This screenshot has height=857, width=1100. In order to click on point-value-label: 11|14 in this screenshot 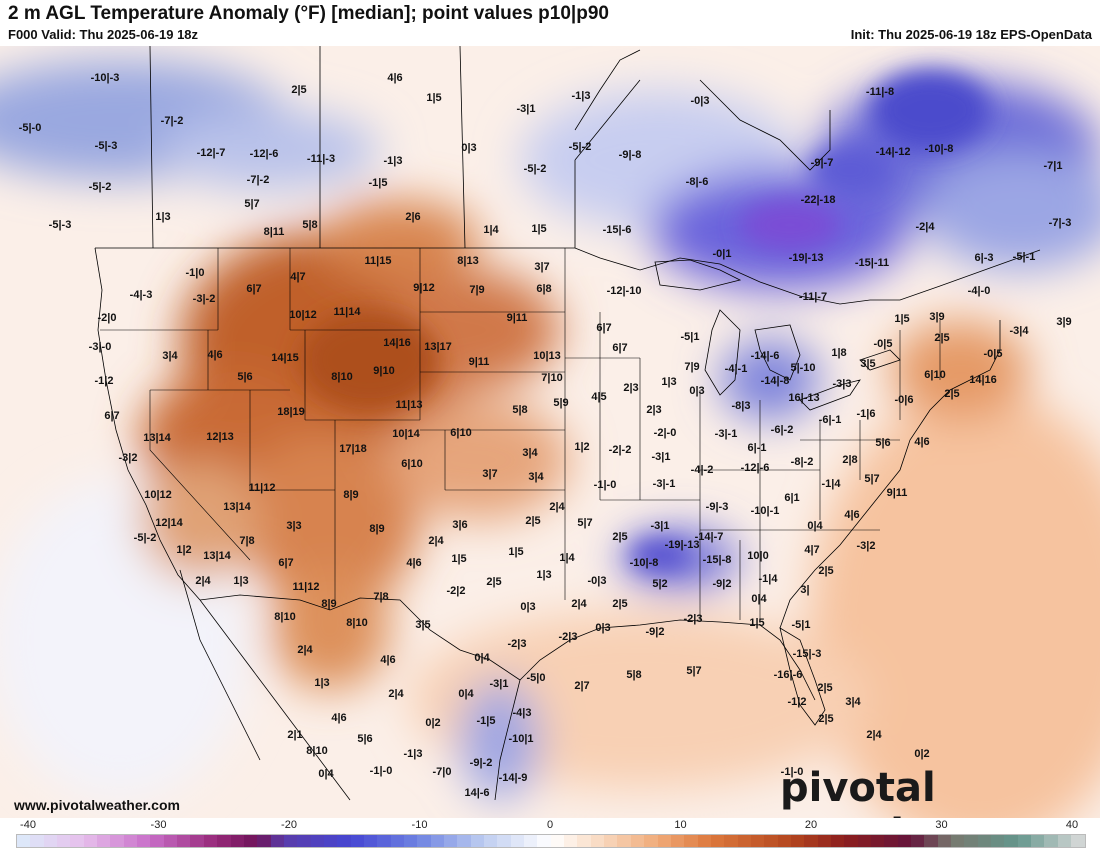, I will do `click(348, 312)`.